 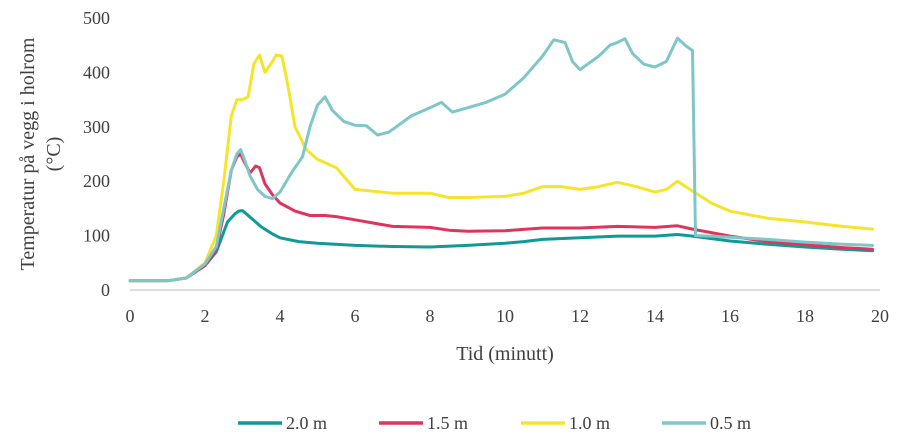 What do you see at coordinates (96, 72) in the screenshot?
I see `y-tick-label: 400` at bounding box center [96, 72].